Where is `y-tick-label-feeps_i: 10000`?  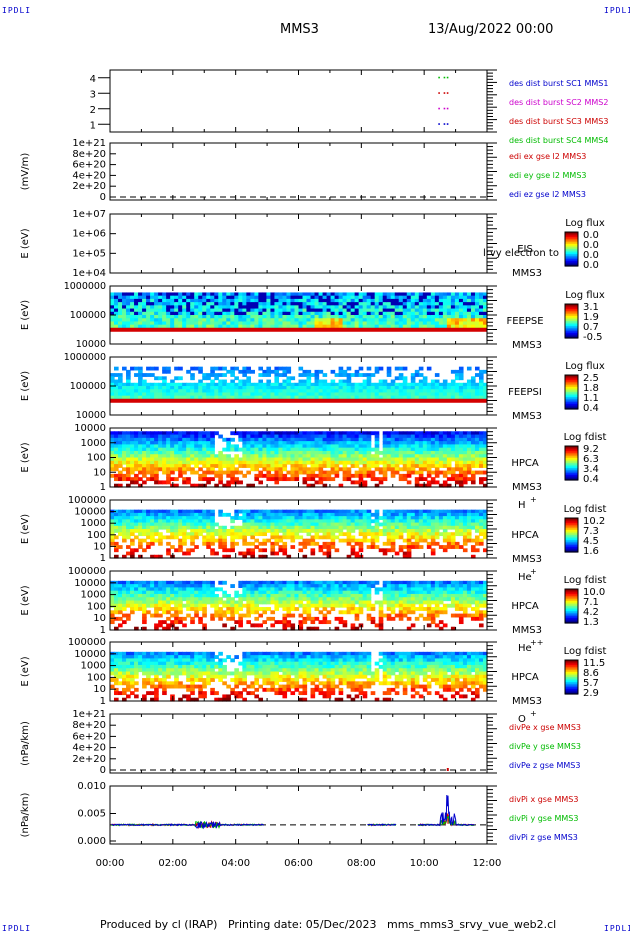
y-tick-label-feeps_i: 10000 is located at coordinates (91, 415).